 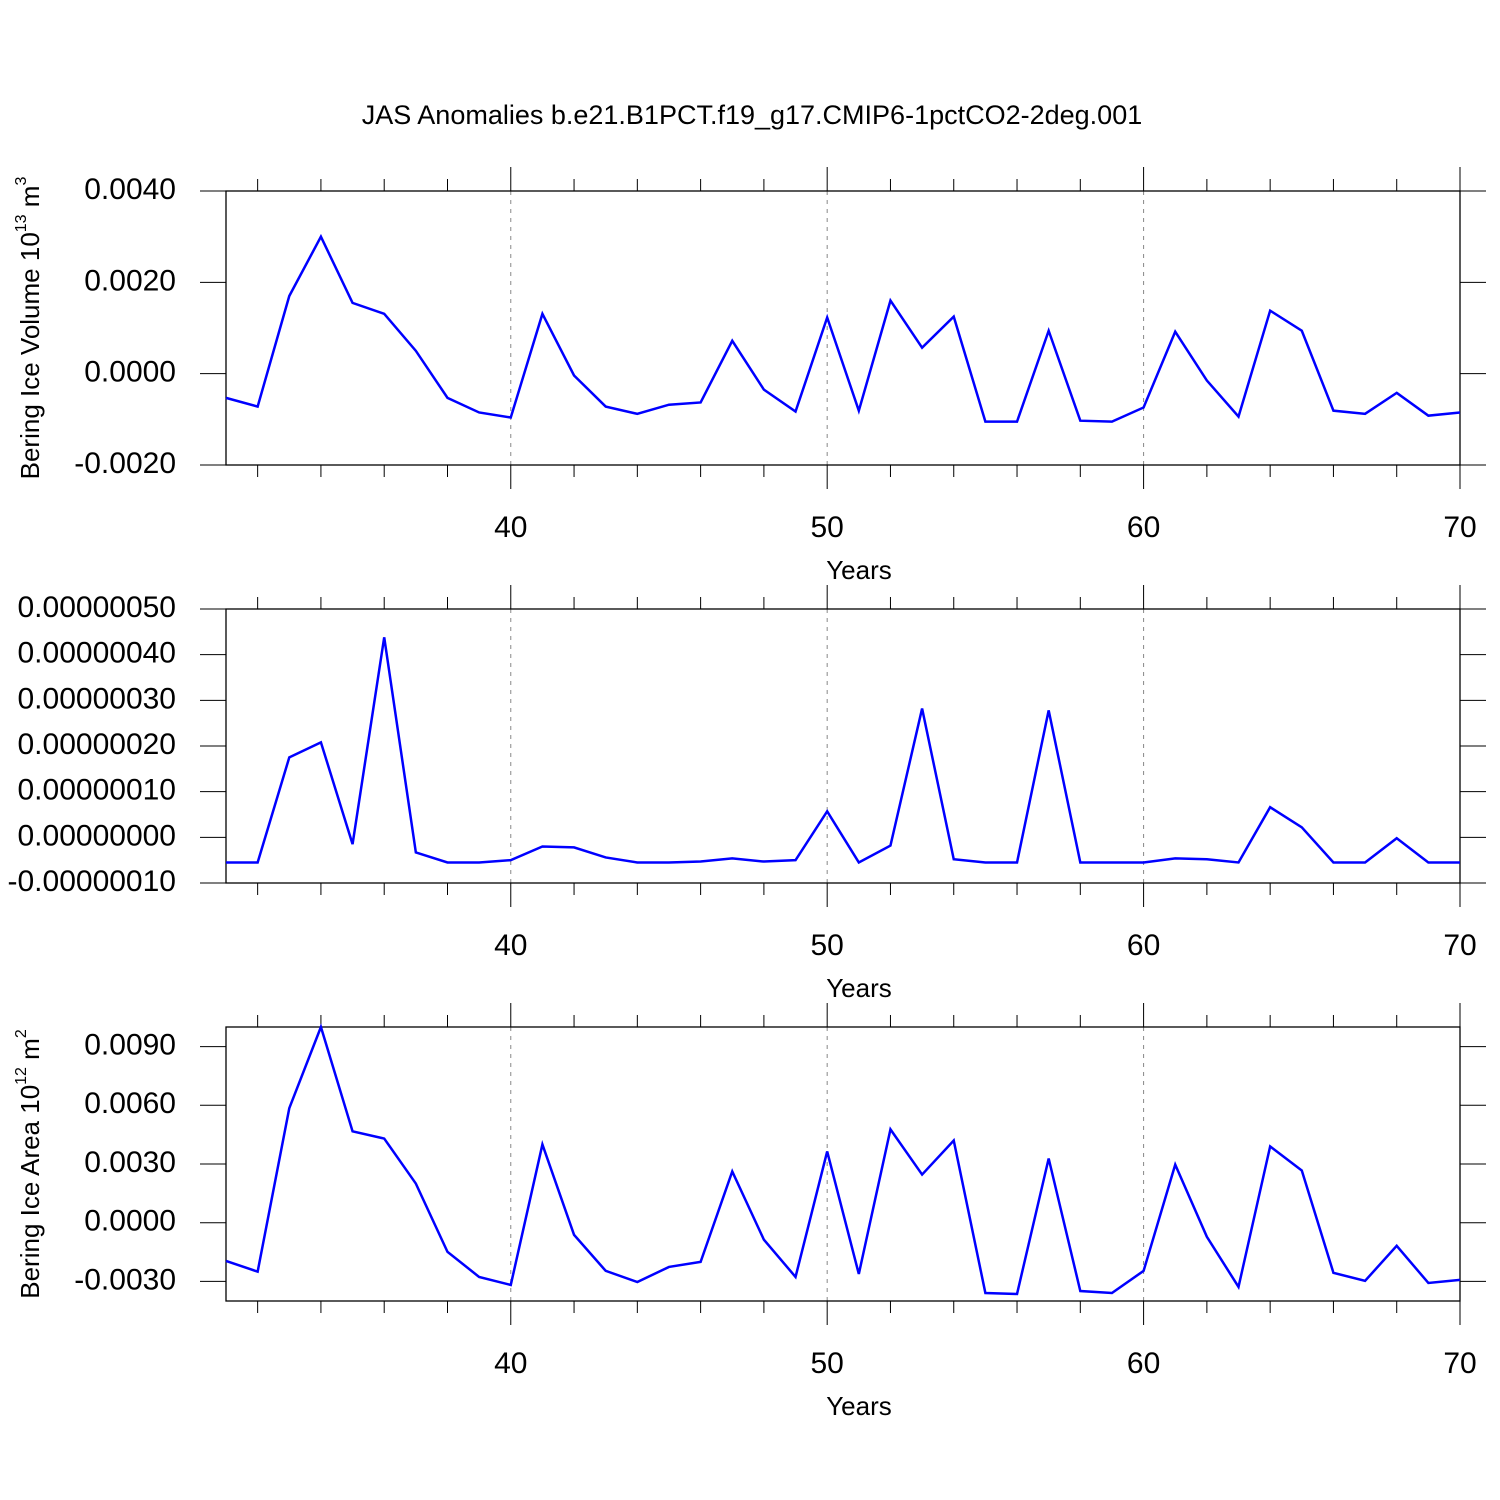 What do you see at coordinates (97, 607) in the screenshot?
I see `y-tick-label: 0.00000050` at bounding box center [97, 607].